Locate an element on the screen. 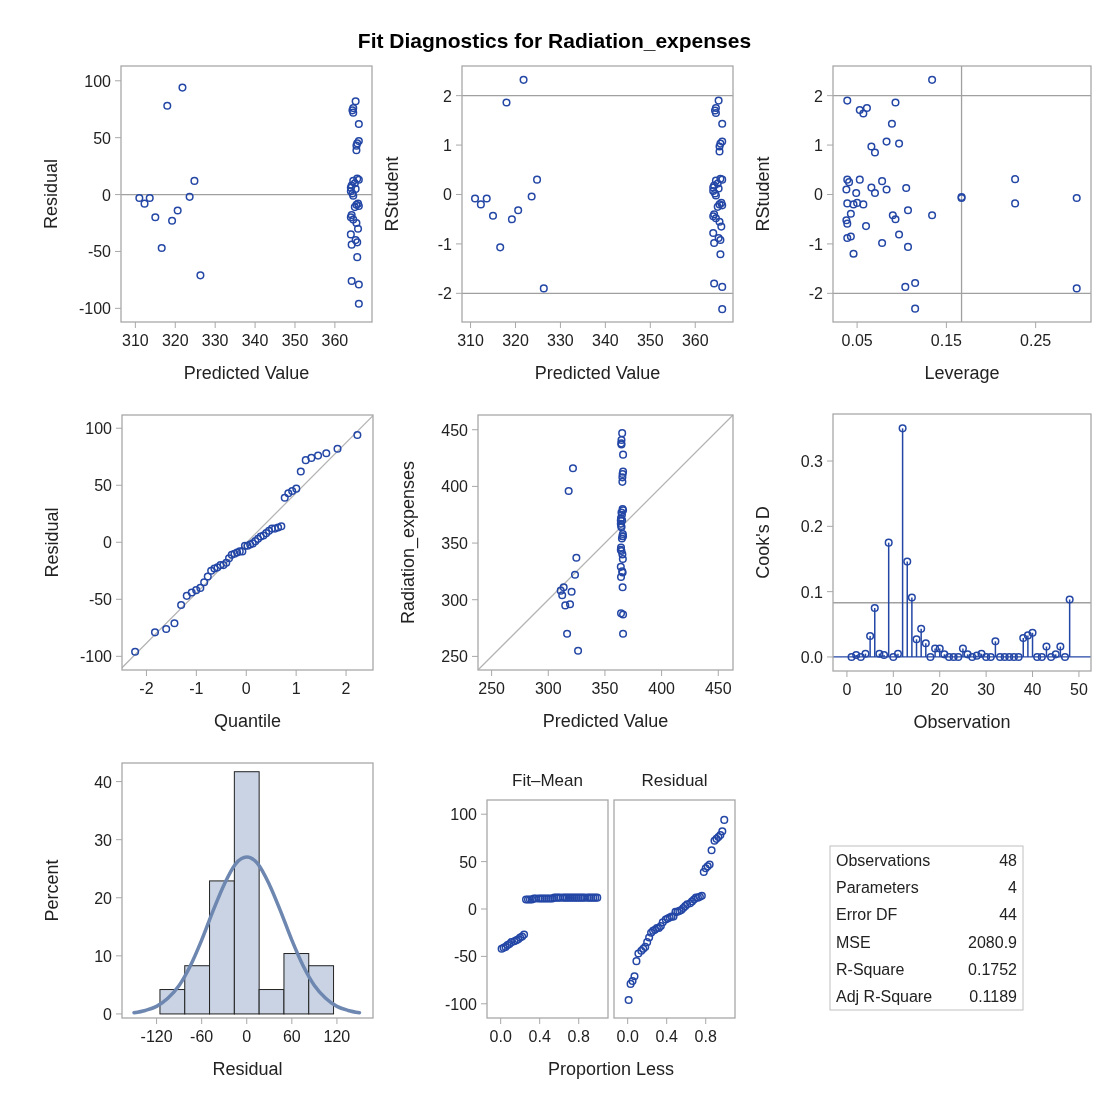 The height and width of the screenshot is (1109, 1109). x-tick-label: -2 is located at coordinates (146, 688).